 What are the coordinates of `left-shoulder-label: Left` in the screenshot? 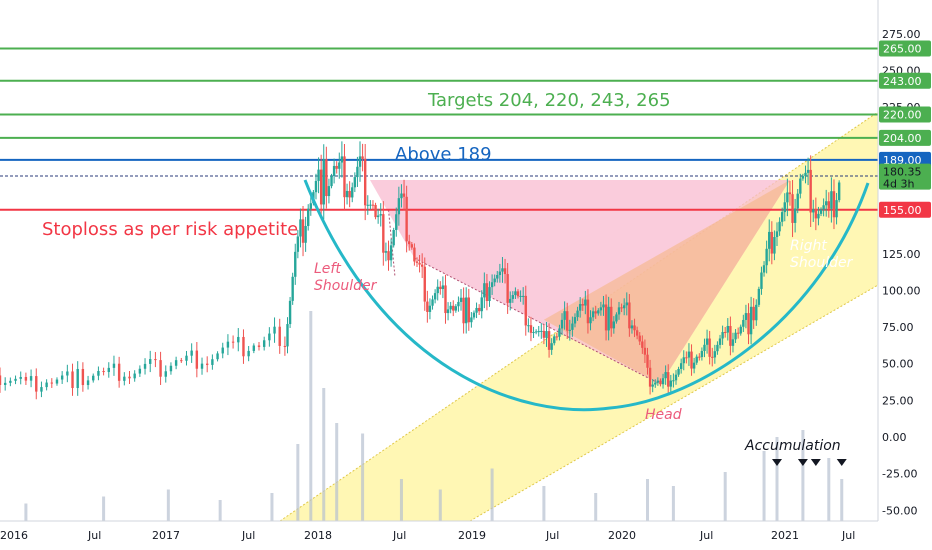 It's located at (327, 269).